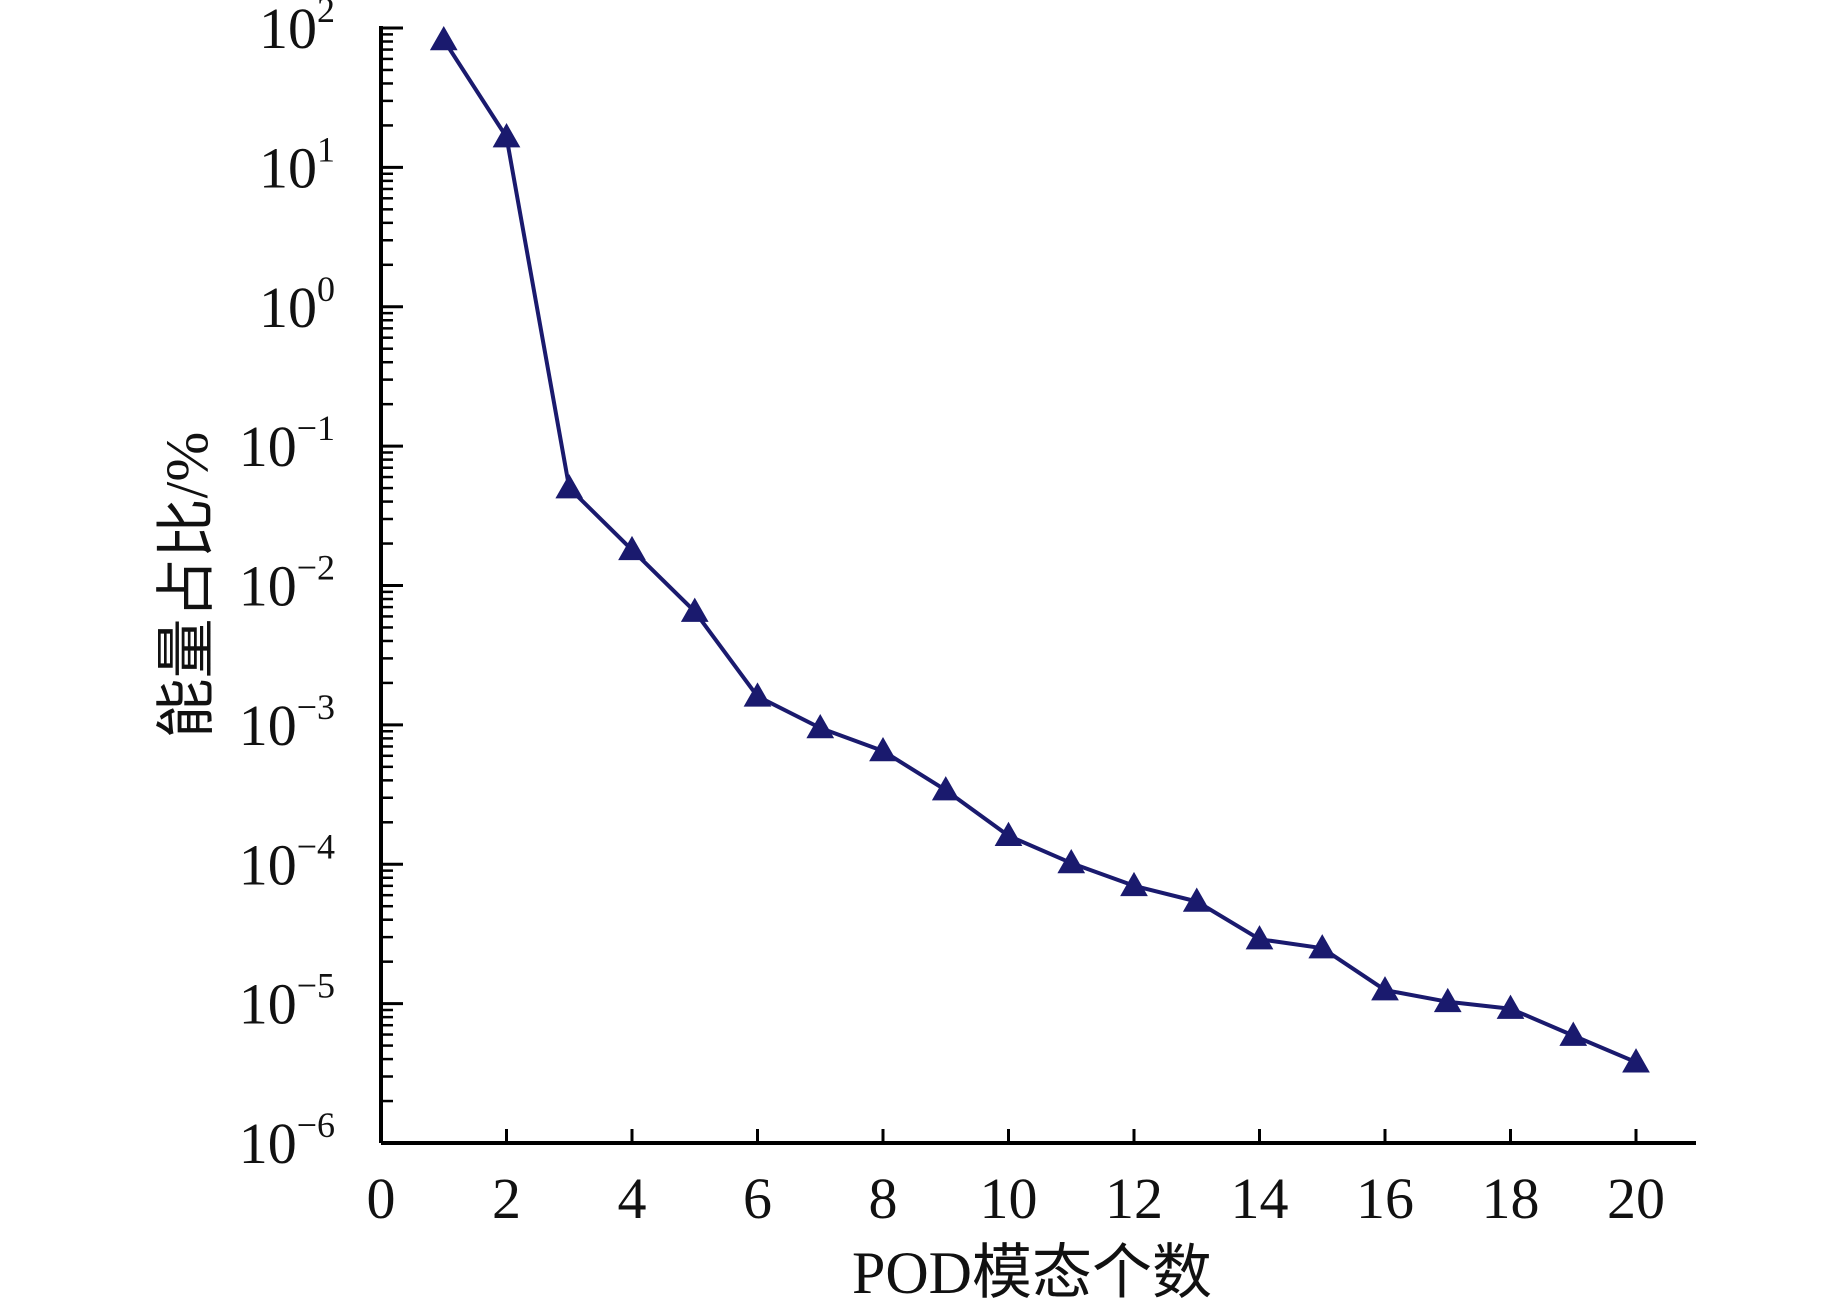 The width and height of the screenshot is (1843, 1309). I want to click on x-tick-label: 14, so click(1260, 1198).